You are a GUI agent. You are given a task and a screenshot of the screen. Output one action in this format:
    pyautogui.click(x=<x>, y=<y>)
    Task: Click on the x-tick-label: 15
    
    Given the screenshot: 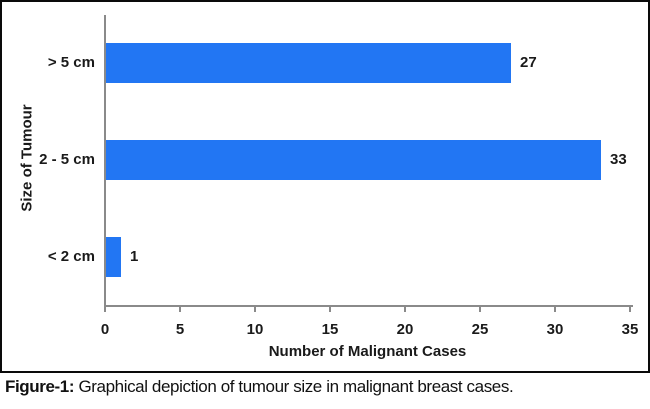 What is the action you would take?
    pyautogui.click(x=330, y=329)
    